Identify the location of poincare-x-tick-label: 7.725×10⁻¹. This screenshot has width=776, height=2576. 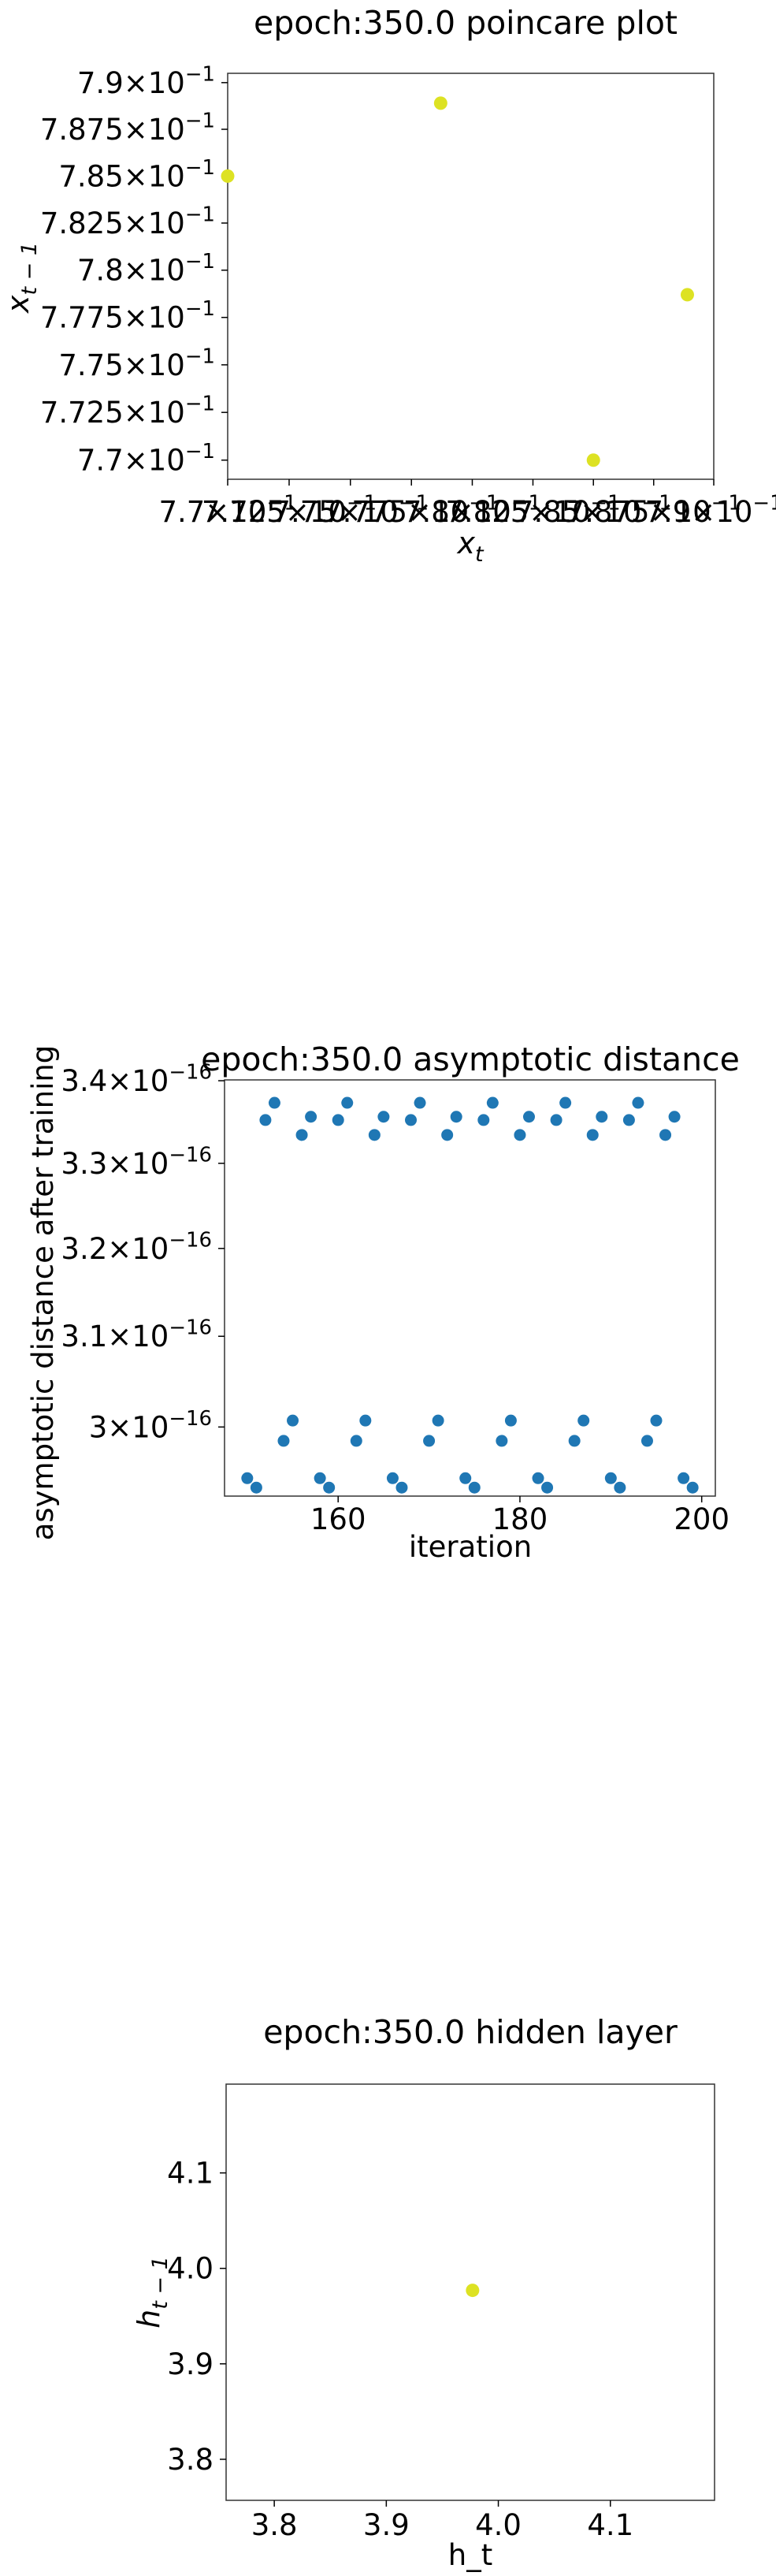
(289, 510).